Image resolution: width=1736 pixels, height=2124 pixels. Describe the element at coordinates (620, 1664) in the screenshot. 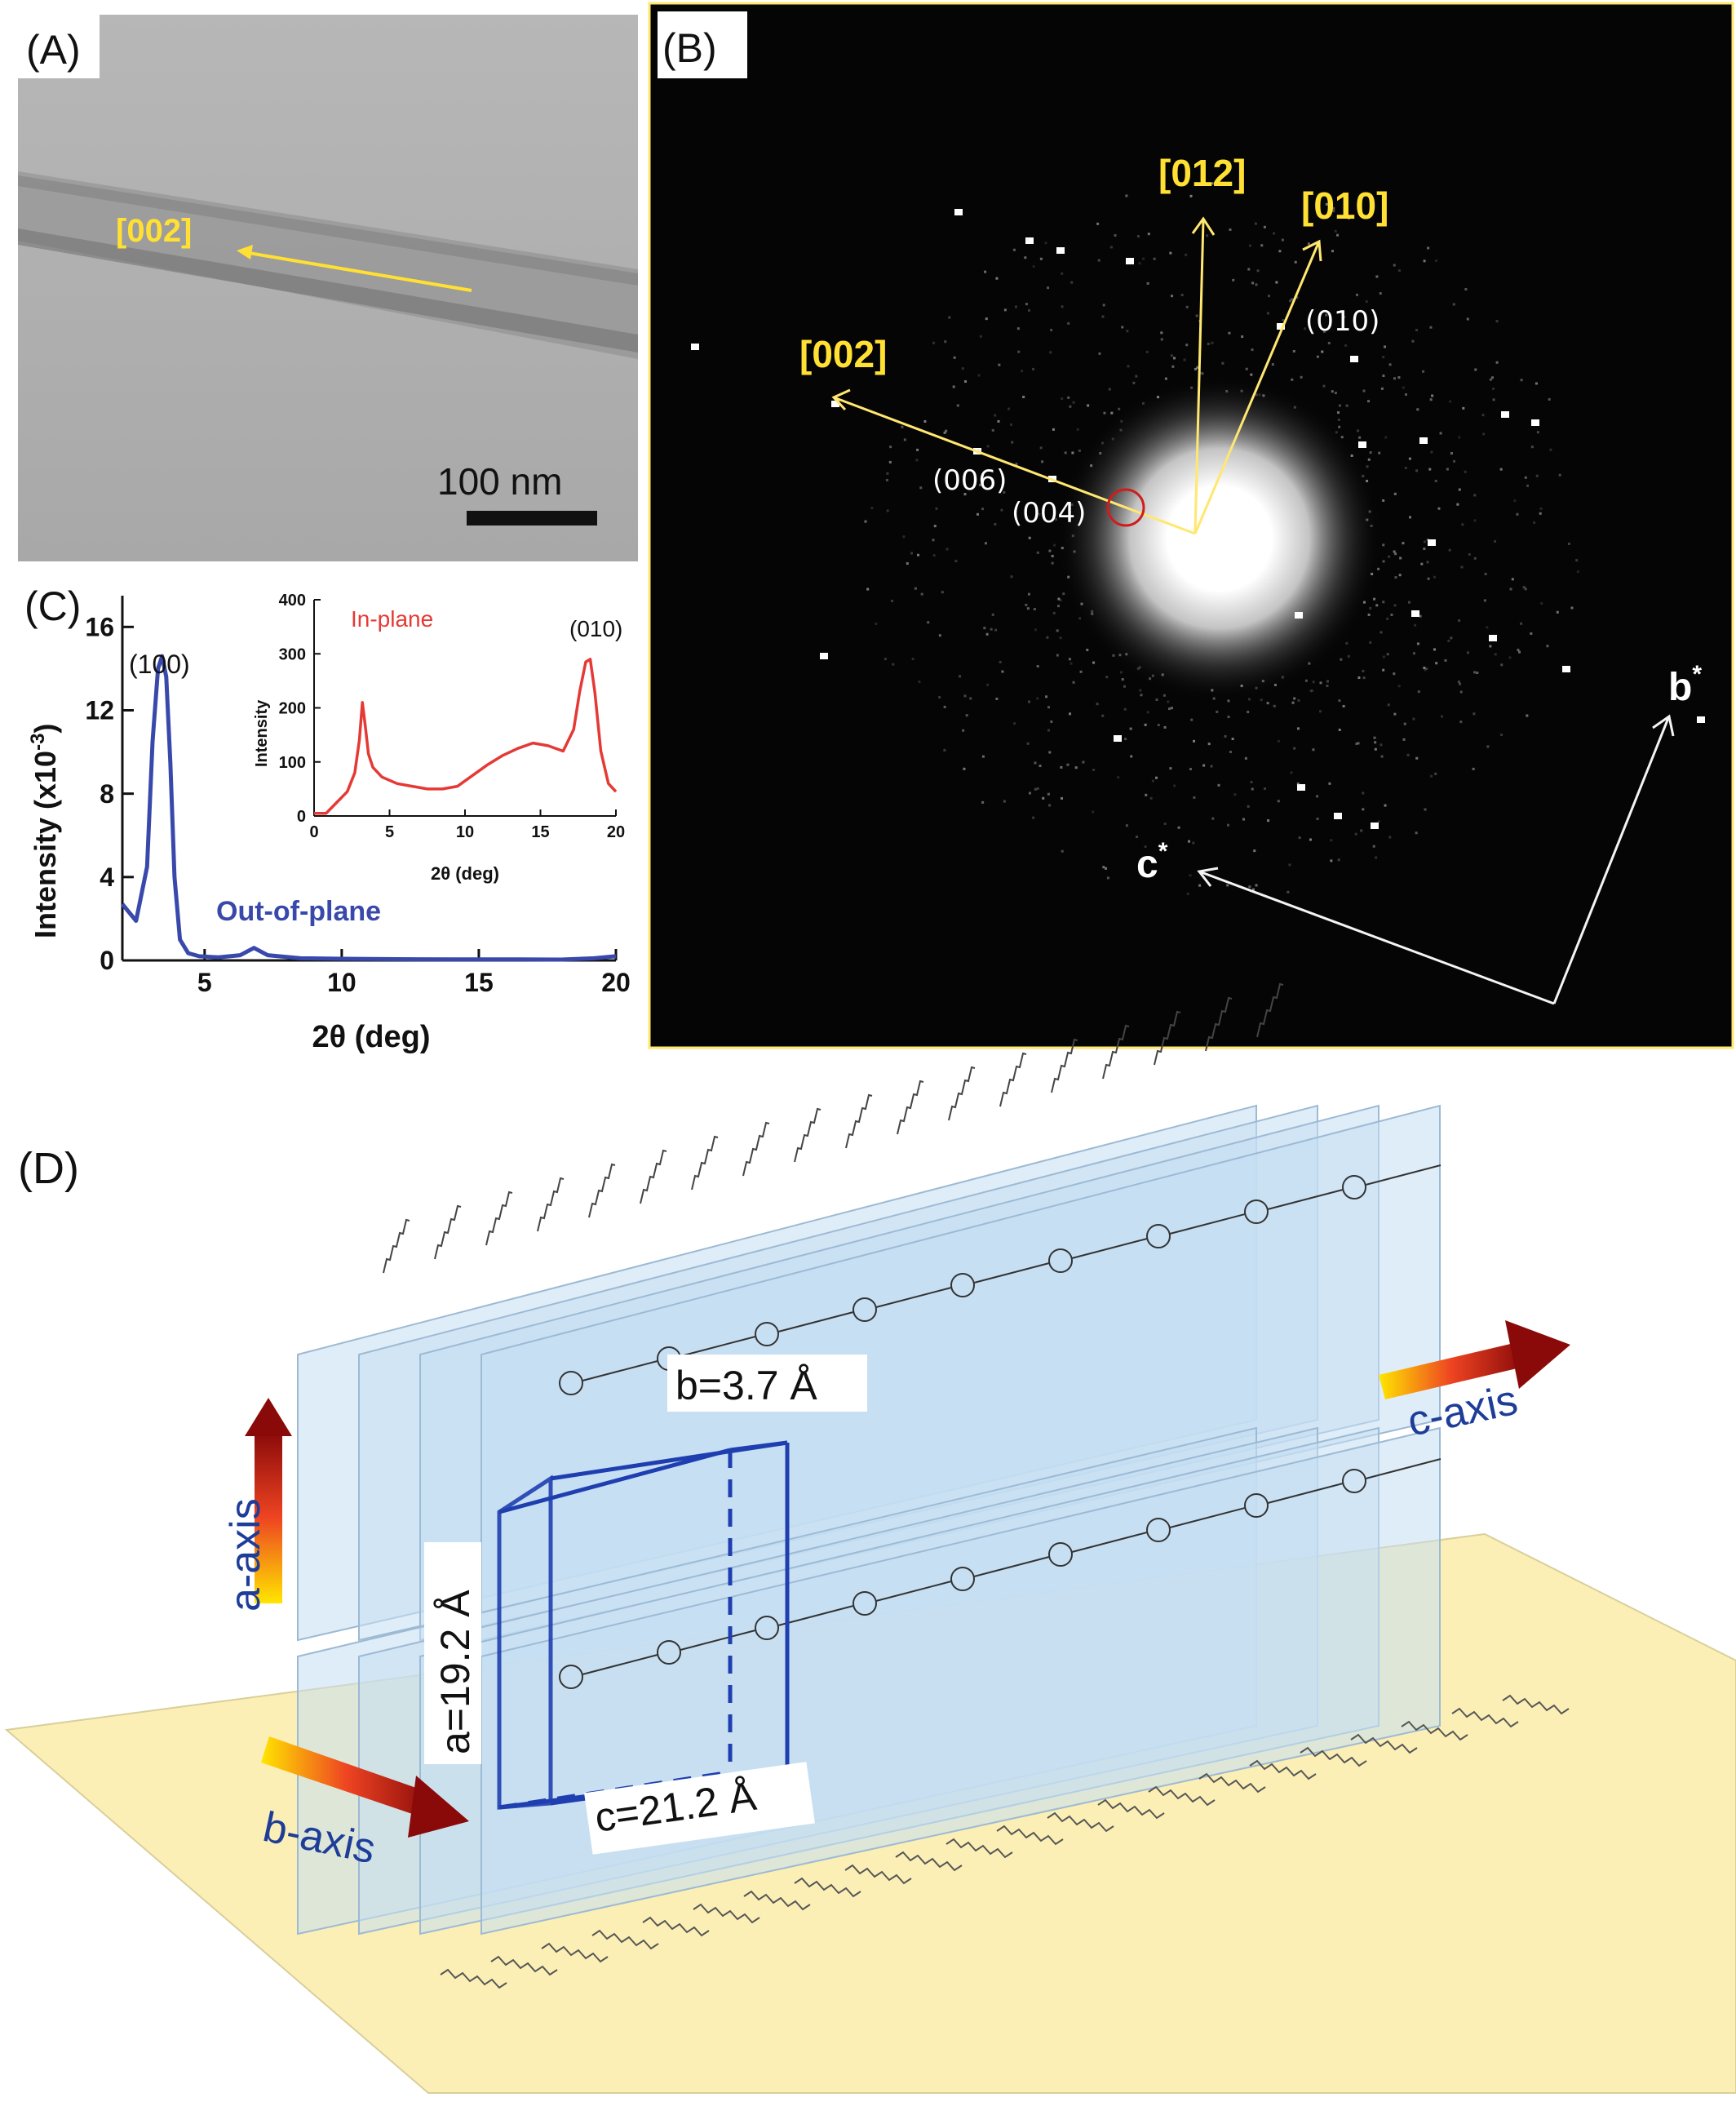

I see `backbone-bond` at that location.